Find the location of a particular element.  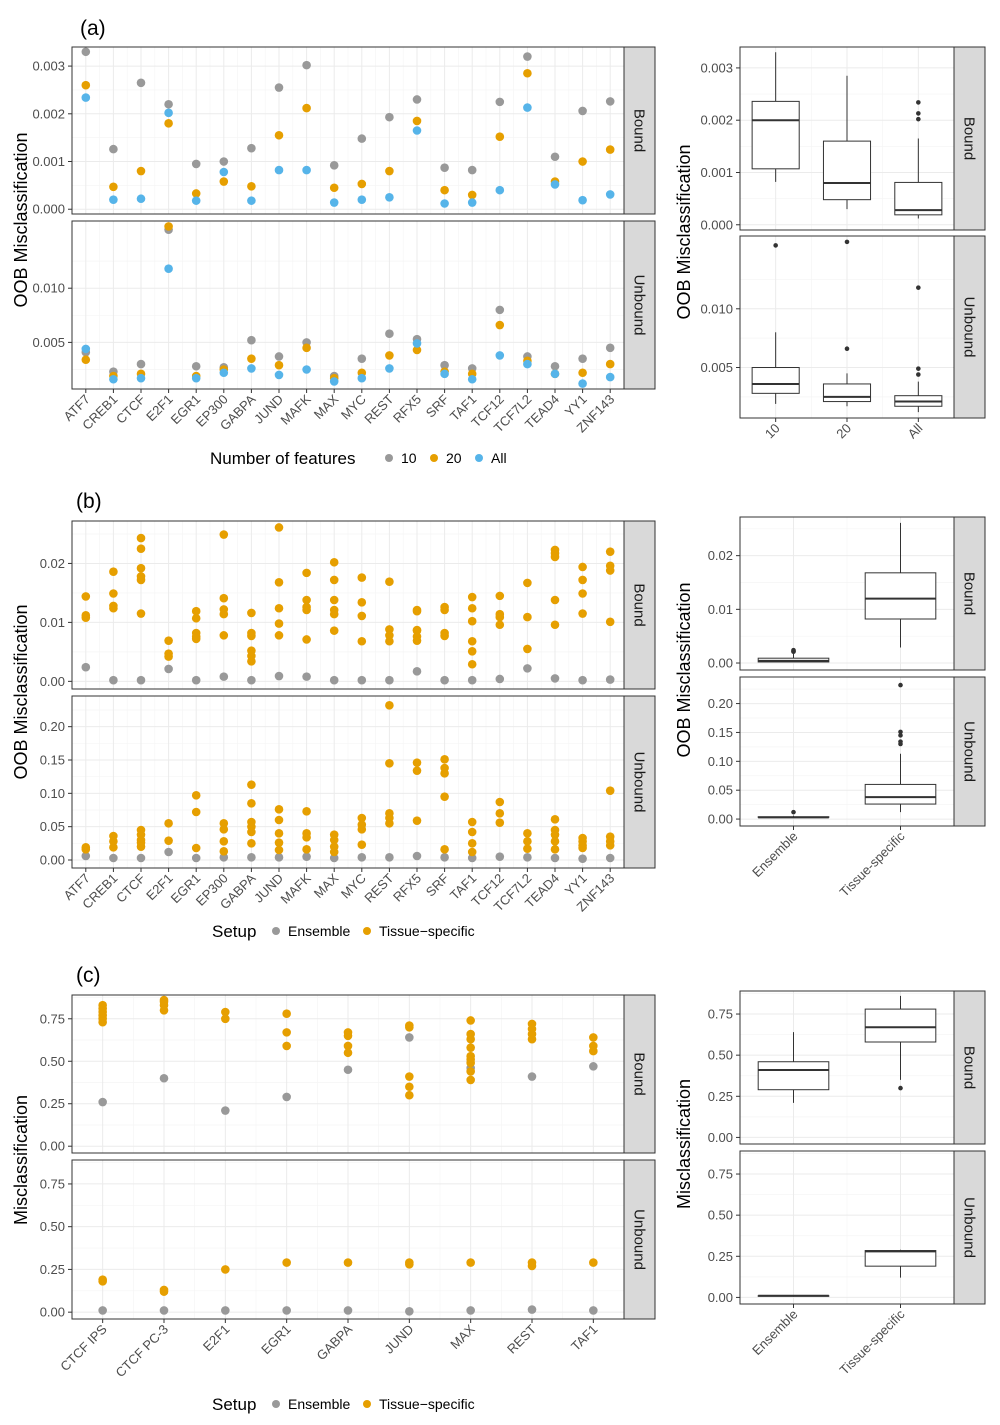

y-tick-label: 0.15 is located at coordinates (52, 760).